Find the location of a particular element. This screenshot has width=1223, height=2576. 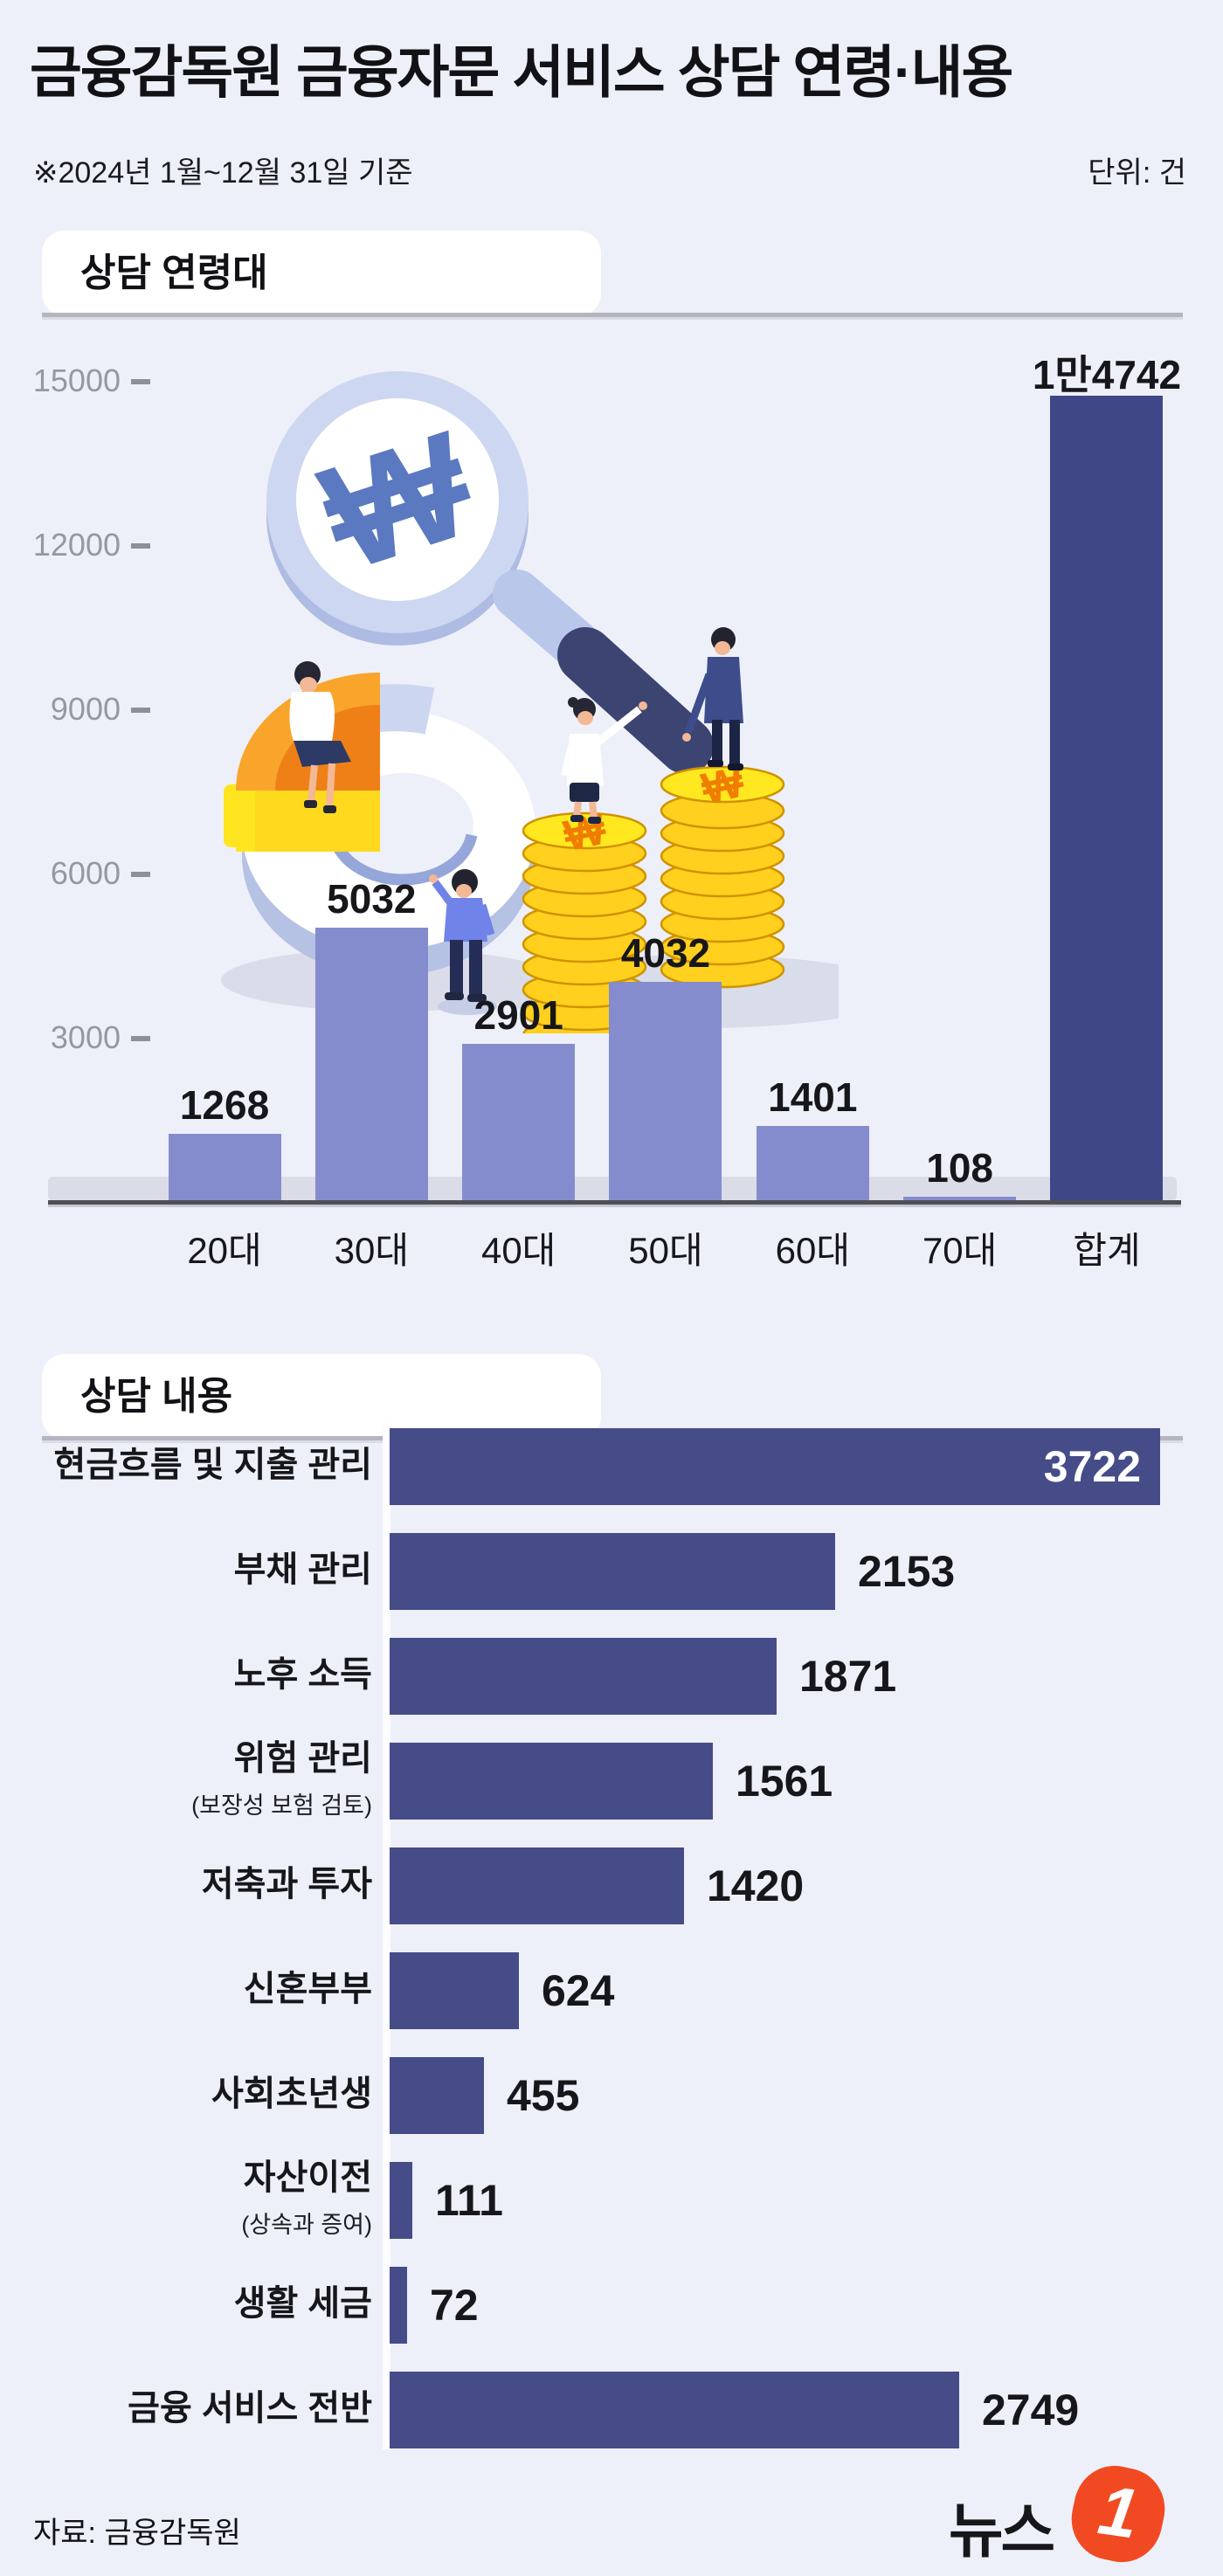

section-age-rule is located at coordinates (613, 315).